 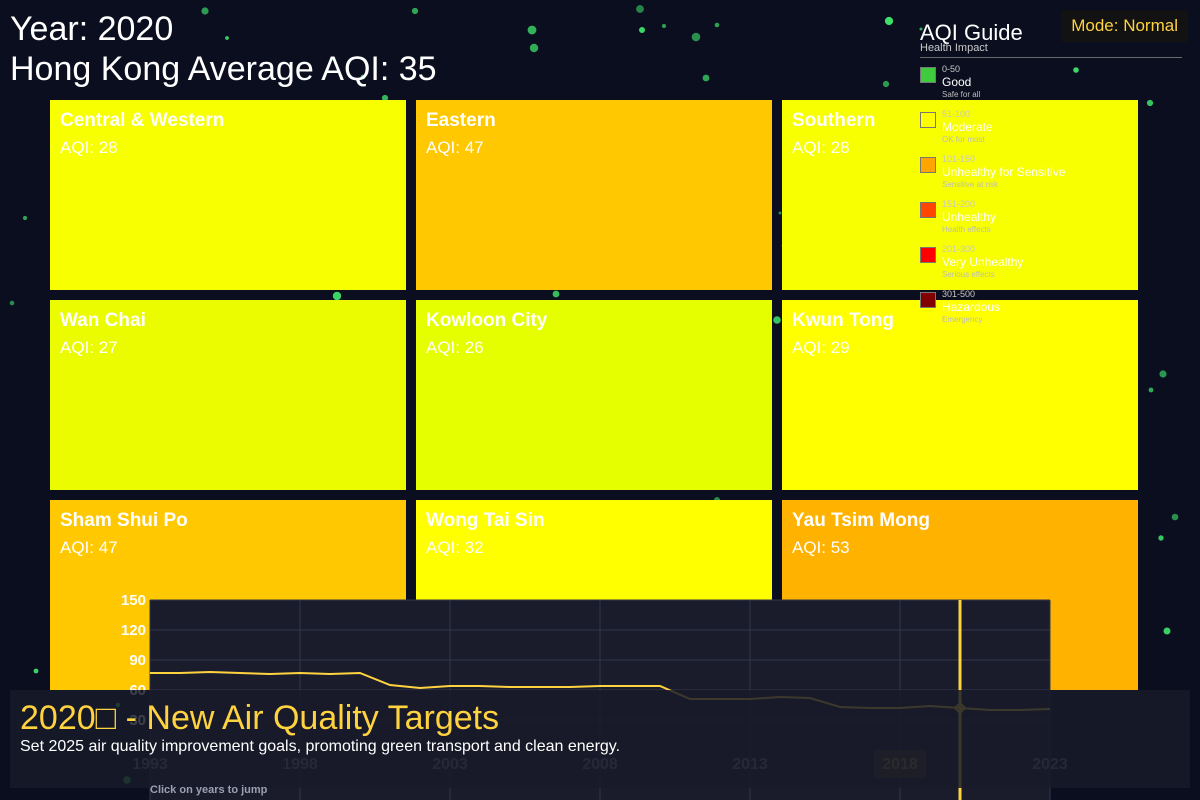 What do you see at coordinates (1051, 50) in the screenshot?
I see `legend-subtitle: Health Impact` at bounding box center [1051, 50].